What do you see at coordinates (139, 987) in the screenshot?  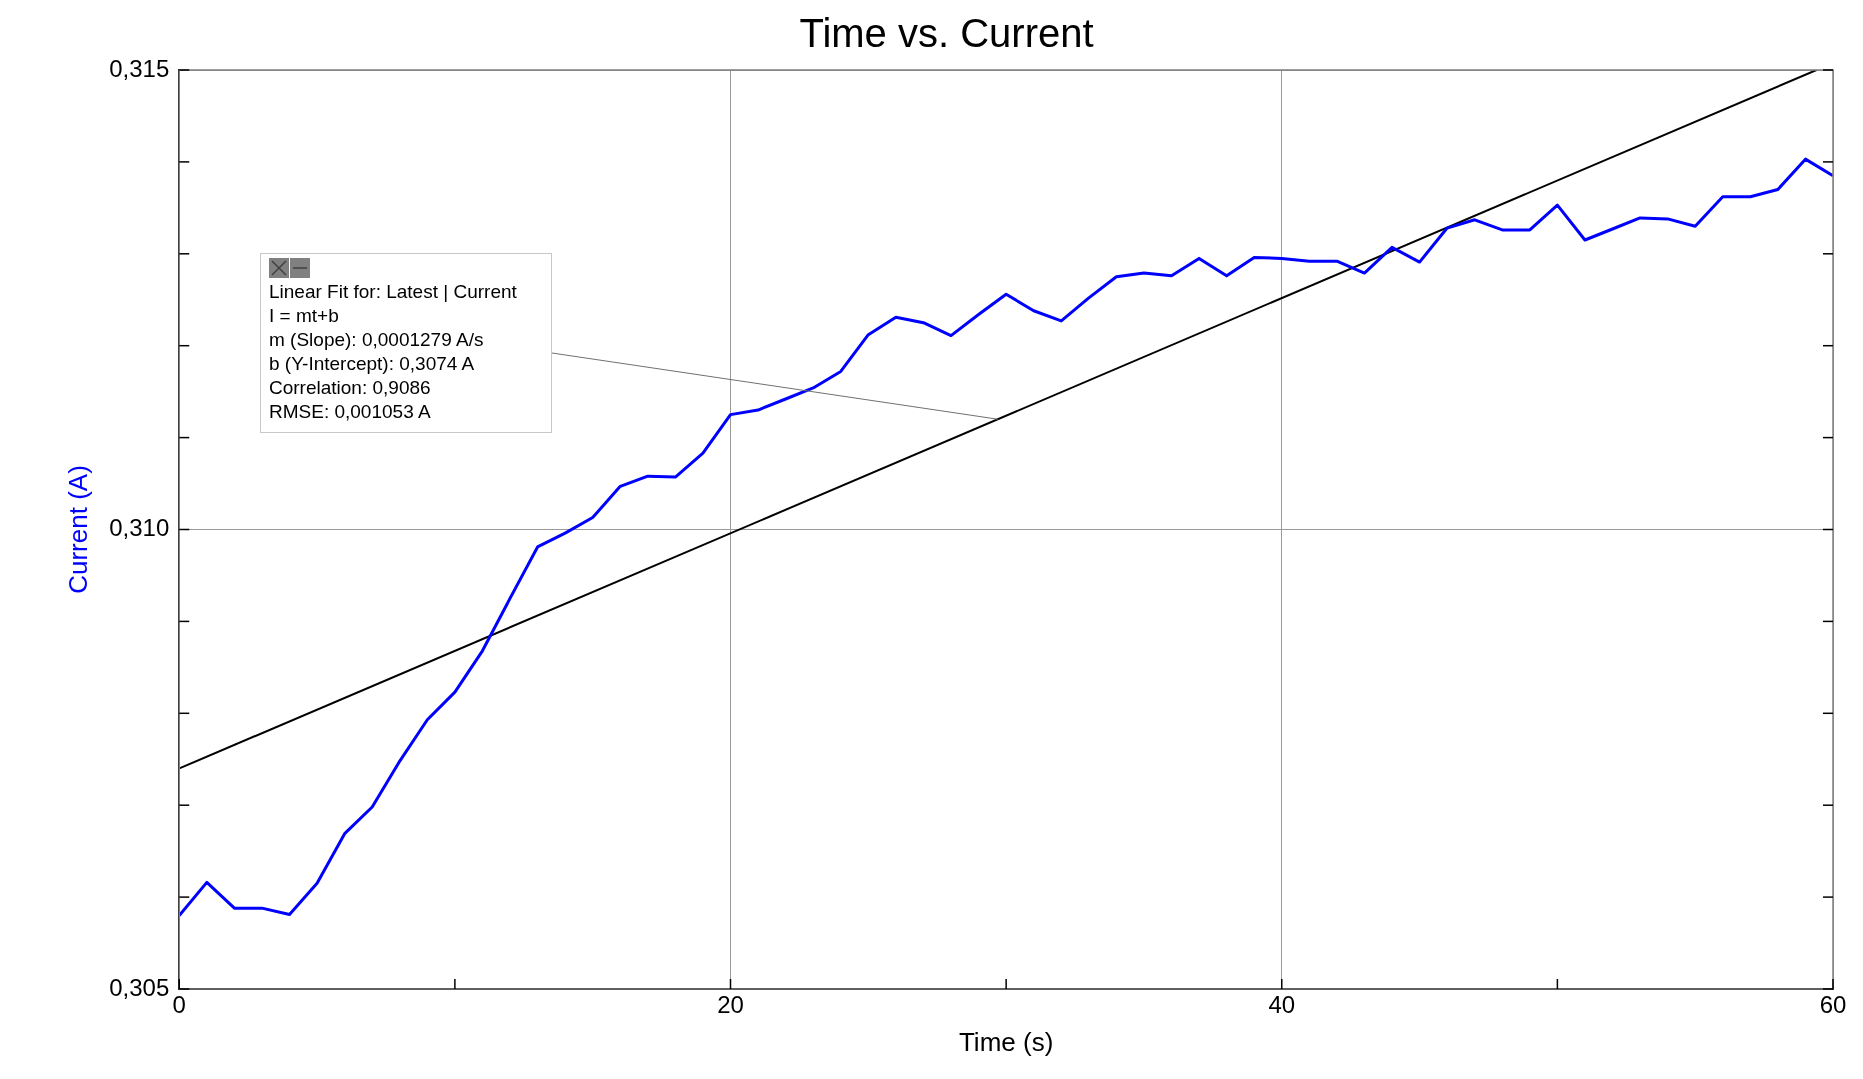 I see `y-tick-label: 0,305` at bounding box center [139, 987].